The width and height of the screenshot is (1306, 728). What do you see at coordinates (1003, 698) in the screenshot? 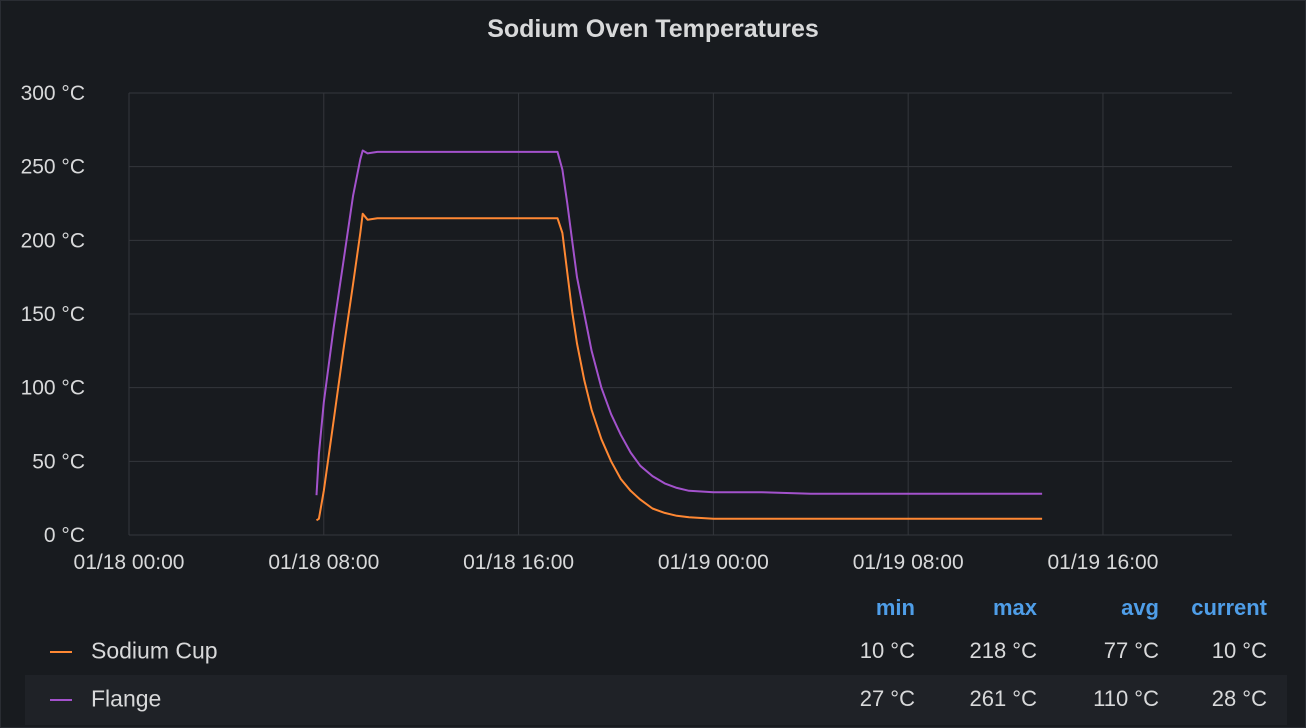
I see `legend-max-value: 261 °C` at bounding box center [1003, 698].